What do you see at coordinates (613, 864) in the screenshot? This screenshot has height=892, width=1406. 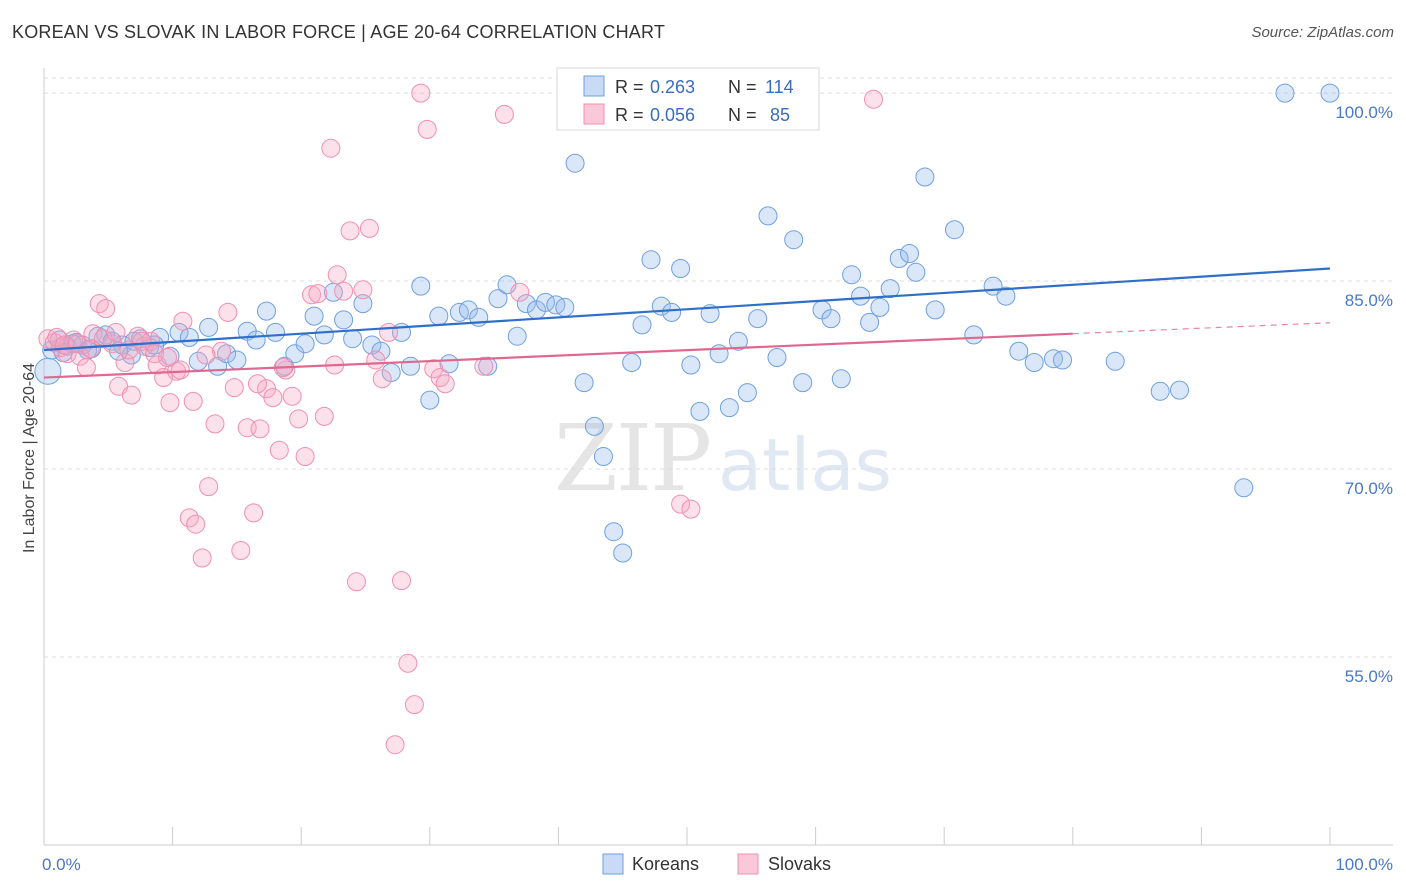 I see `legend-swatch-koreans` at bounding box center [613, 864].